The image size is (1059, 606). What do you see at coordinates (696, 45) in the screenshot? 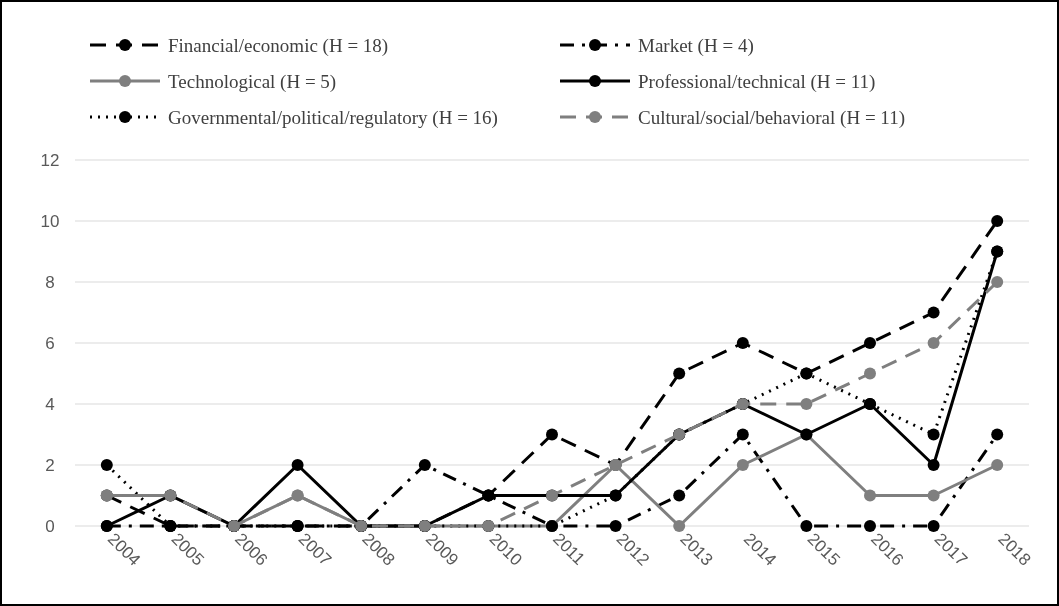
I see `legend-label: Market (H = 4)` at bounding box center [696, 45].